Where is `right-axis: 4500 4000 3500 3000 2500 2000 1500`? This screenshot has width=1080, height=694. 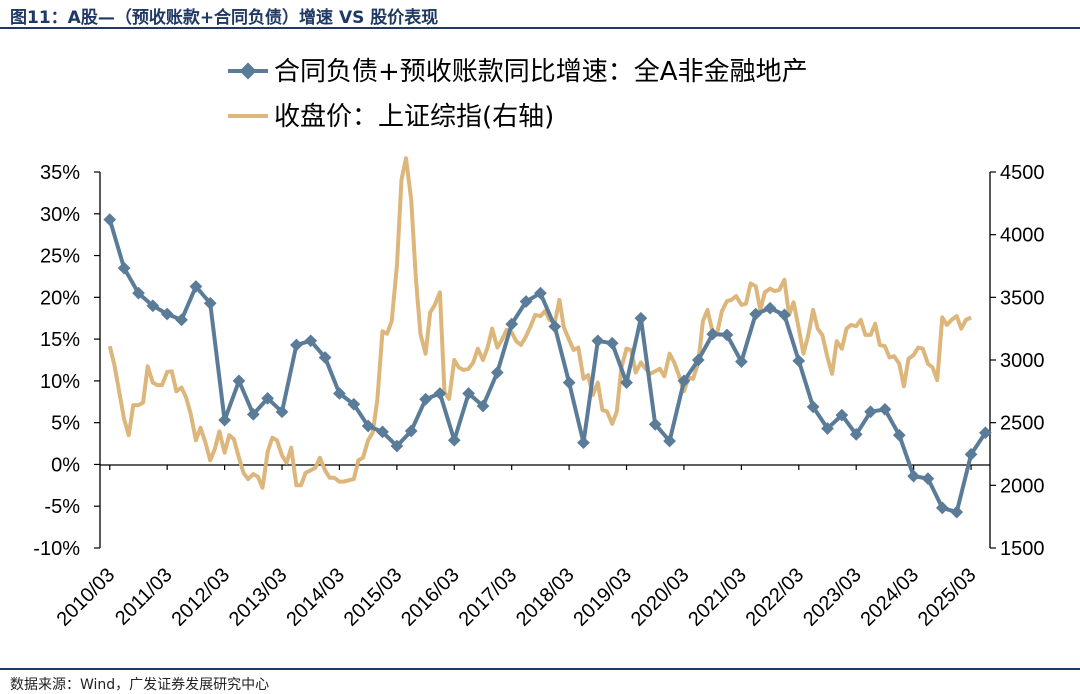
right-axis: 4500 4000 3500 3000 2500 2000 1500 is located at coordinates (1017, 361).